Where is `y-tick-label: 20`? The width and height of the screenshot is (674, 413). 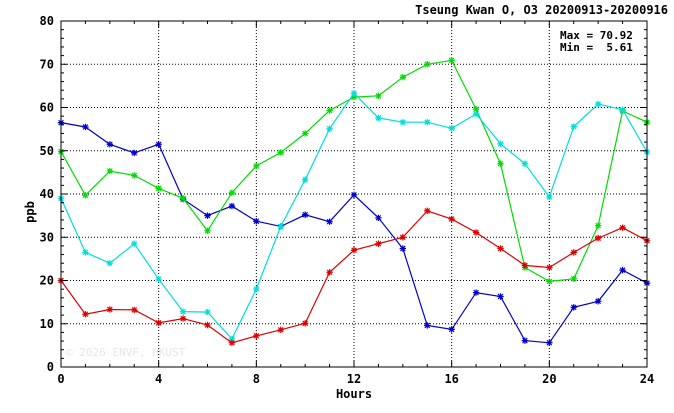 y-tick-label: 20 is located at coordinates (47, 281).